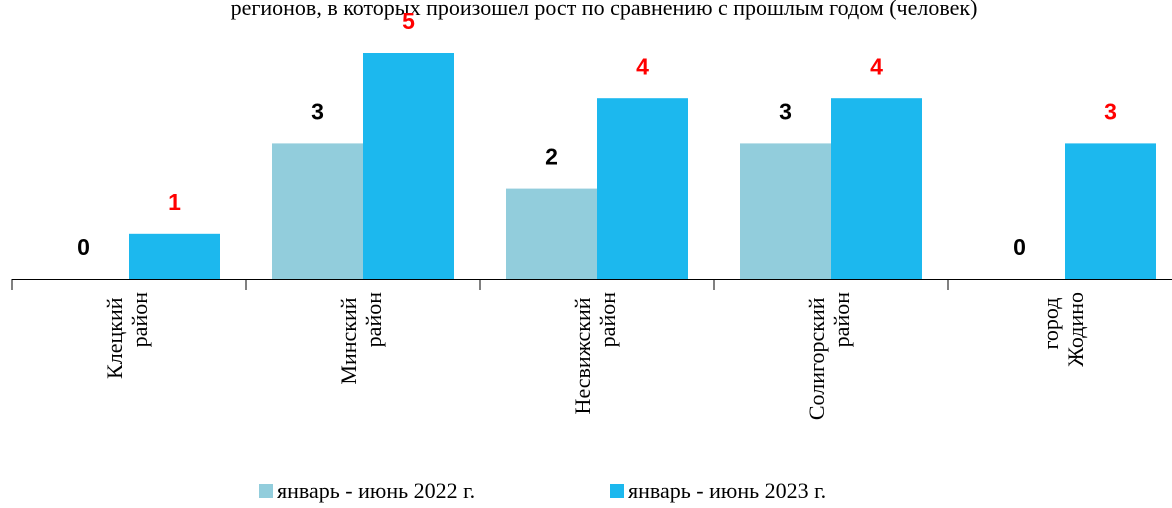  What do you see at coordinates (174, 202) in the screenshot?
I see `value-label: 1` at bounding box center [174, 202].